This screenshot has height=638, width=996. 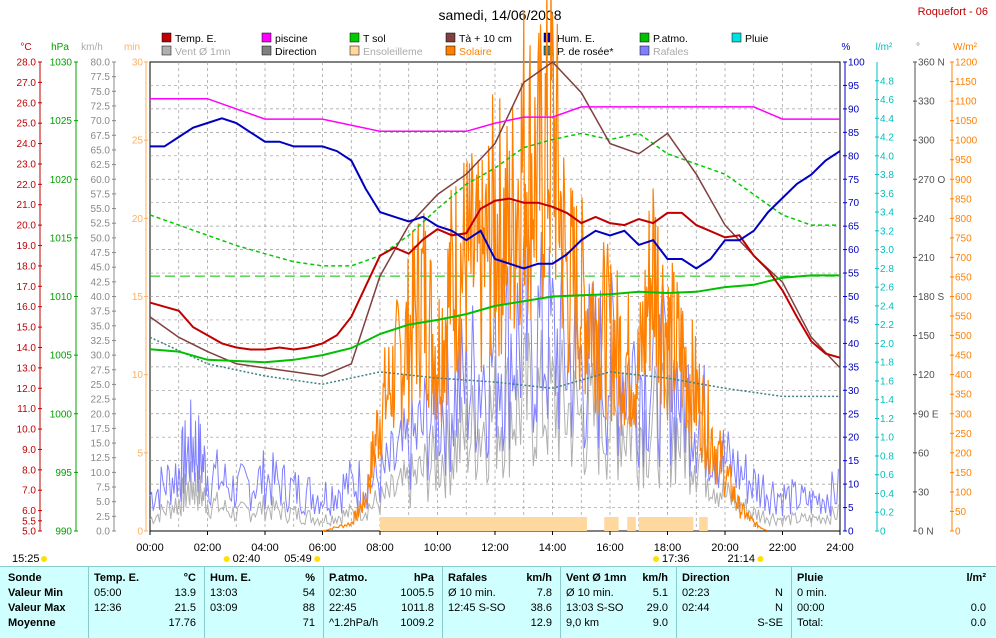 What do you see at coordinates (541, 608) in the screenshot?
I see `cell-value: 38.6` at bounding box center [541, 608].